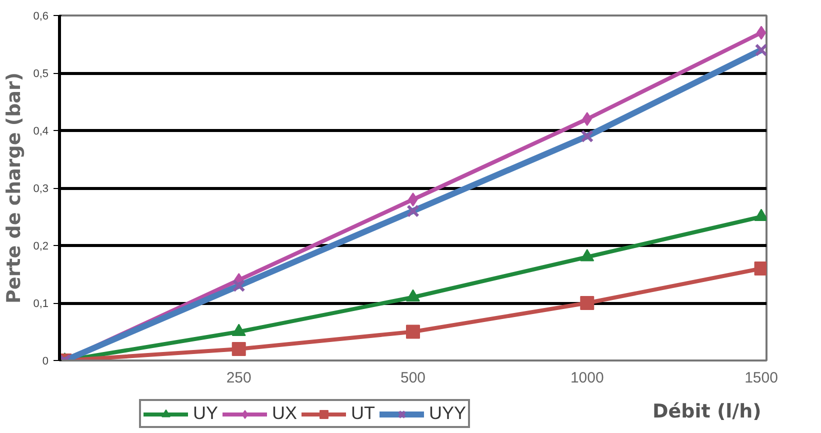 This screenshot has width=821, height=433. Describe the element at coordinates (447, 413) in the screenshot. I see `legend-label: UYY` at that location.